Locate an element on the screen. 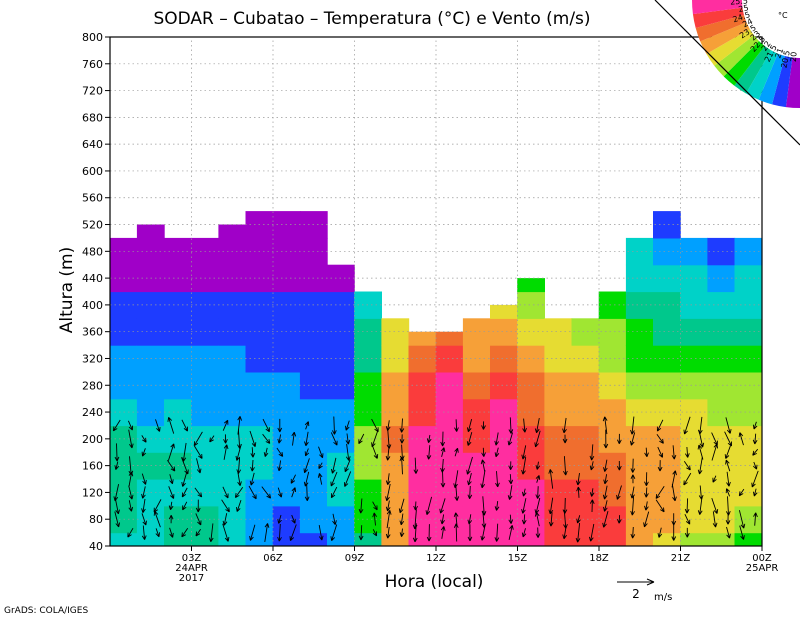 The width and height of the screenshot is (800, 618). wind-scale: 2 m/s is located at coordinates (644, 590).